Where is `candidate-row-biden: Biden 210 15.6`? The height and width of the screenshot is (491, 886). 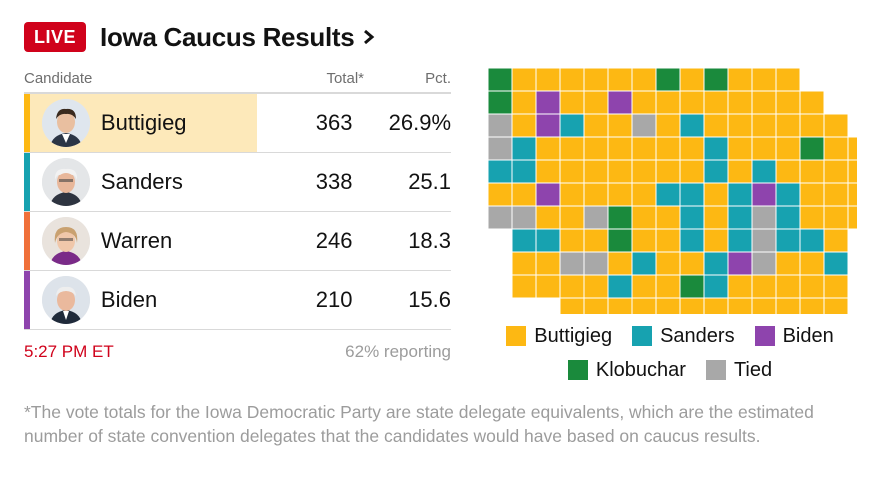
candidate-row-biden: Biden 210 15.6 is located at coordinates (237, 300).